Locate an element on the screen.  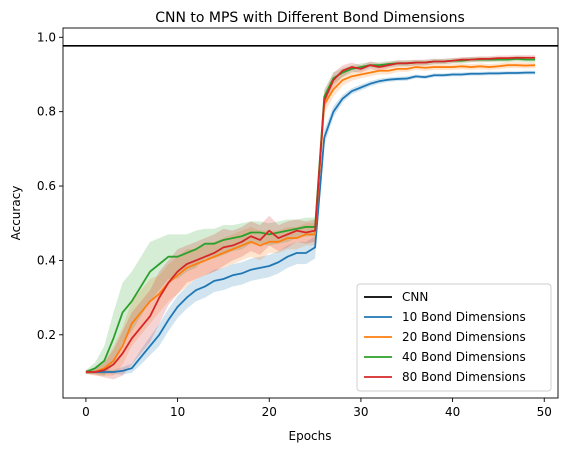
legend-box is located at coordinates (454, 337).